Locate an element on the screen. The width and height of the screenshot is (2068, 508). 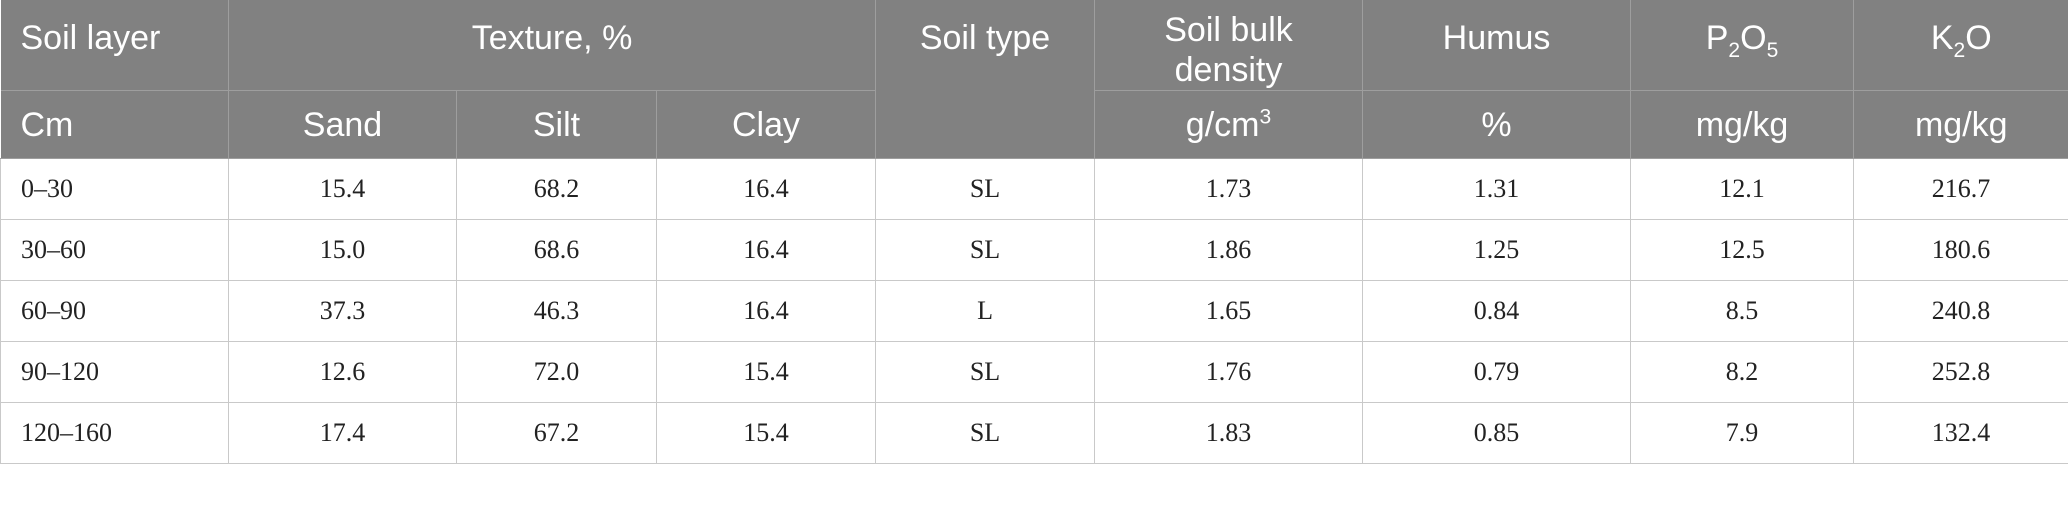
header-soil-layer: Soil layer is located at coordinates (114, 45).